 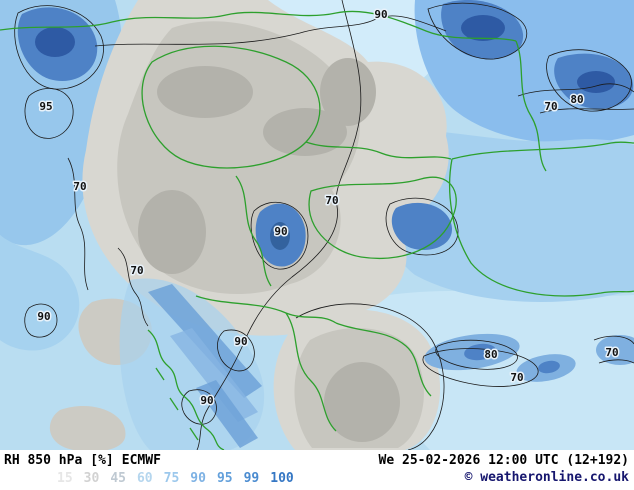 I want to click on param-label: RH 850 hPa, so click(x=43, y=460).